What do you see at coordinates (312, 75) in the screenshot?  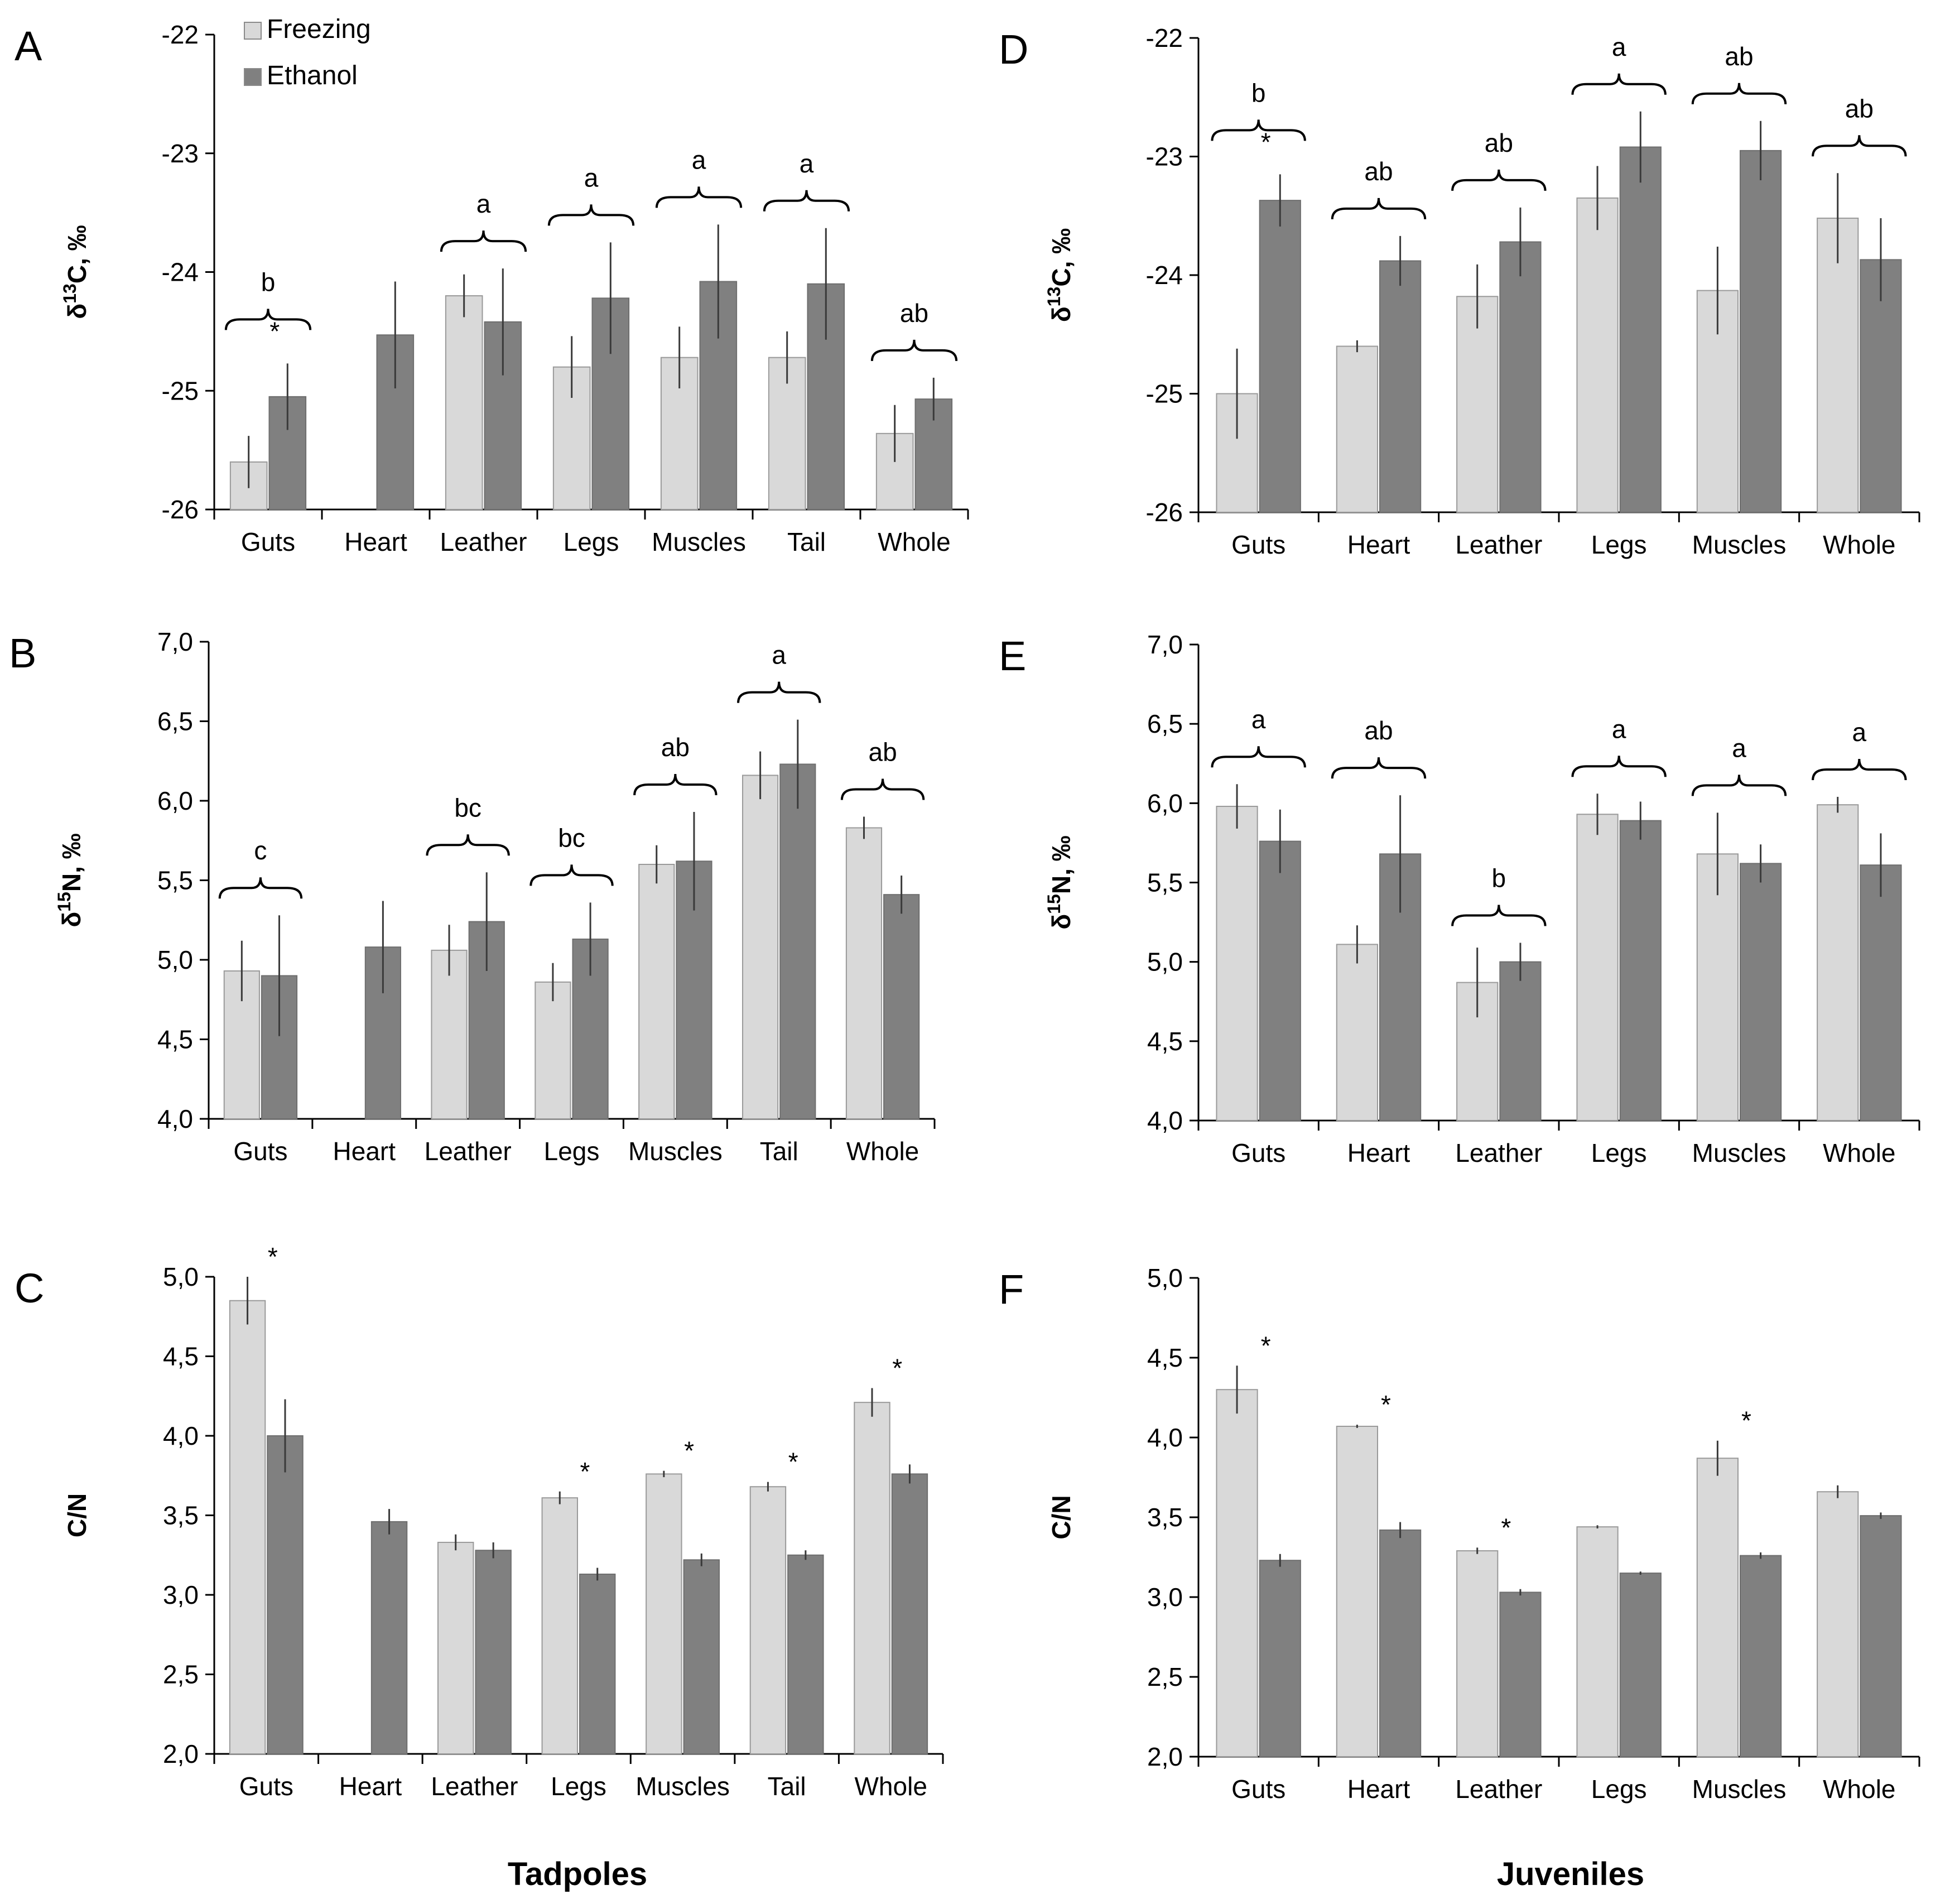 I see `legend-label: Ethanol` at bounding box center [312, 75].